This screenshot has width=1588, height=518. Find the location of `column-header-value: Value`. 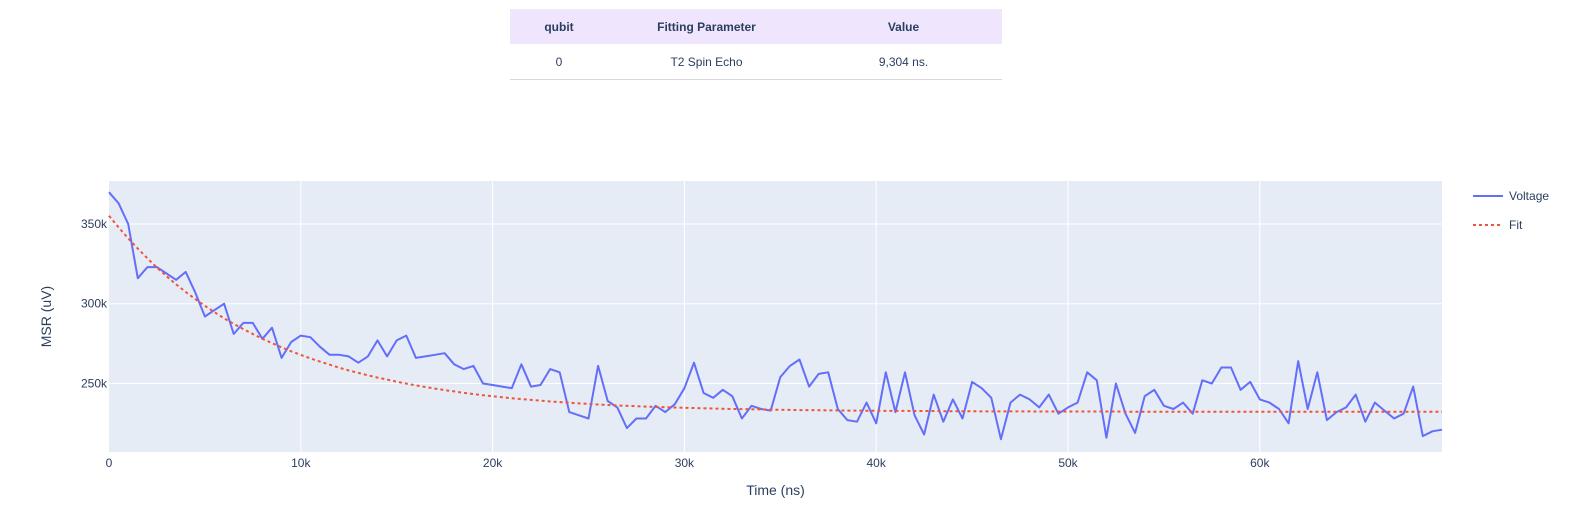

column-header-value: Value is located at coordinates (903, 26).